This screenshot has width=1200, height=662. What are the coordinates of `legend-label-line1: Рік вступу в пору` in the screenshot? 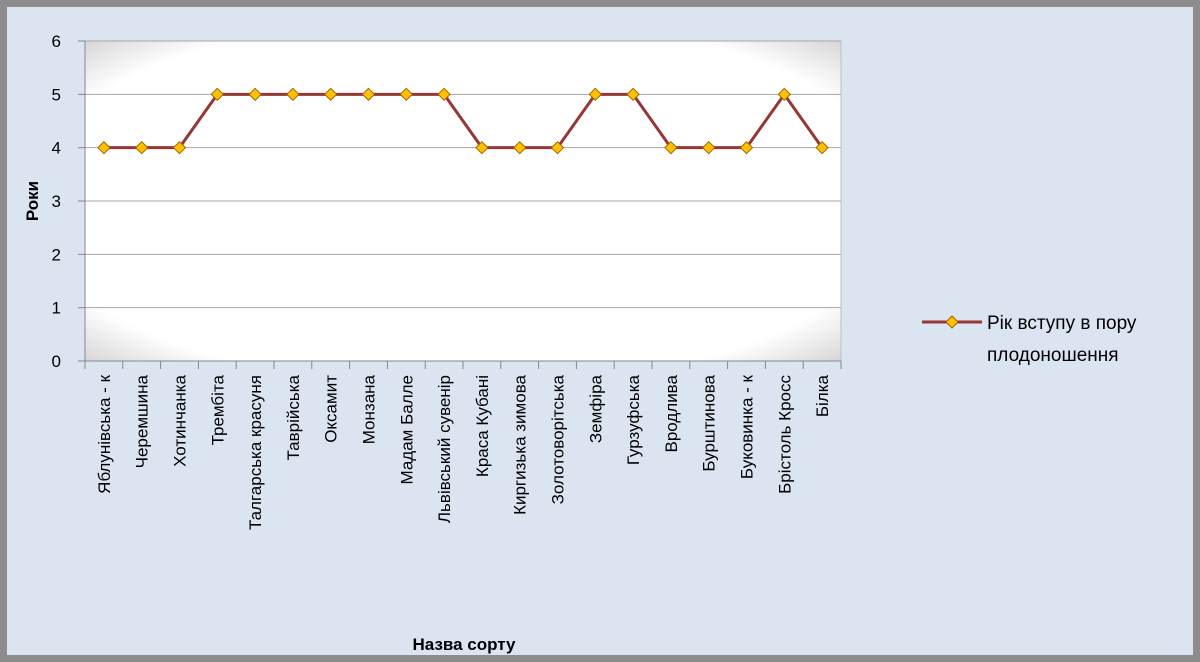 It's located at (1062, 323).